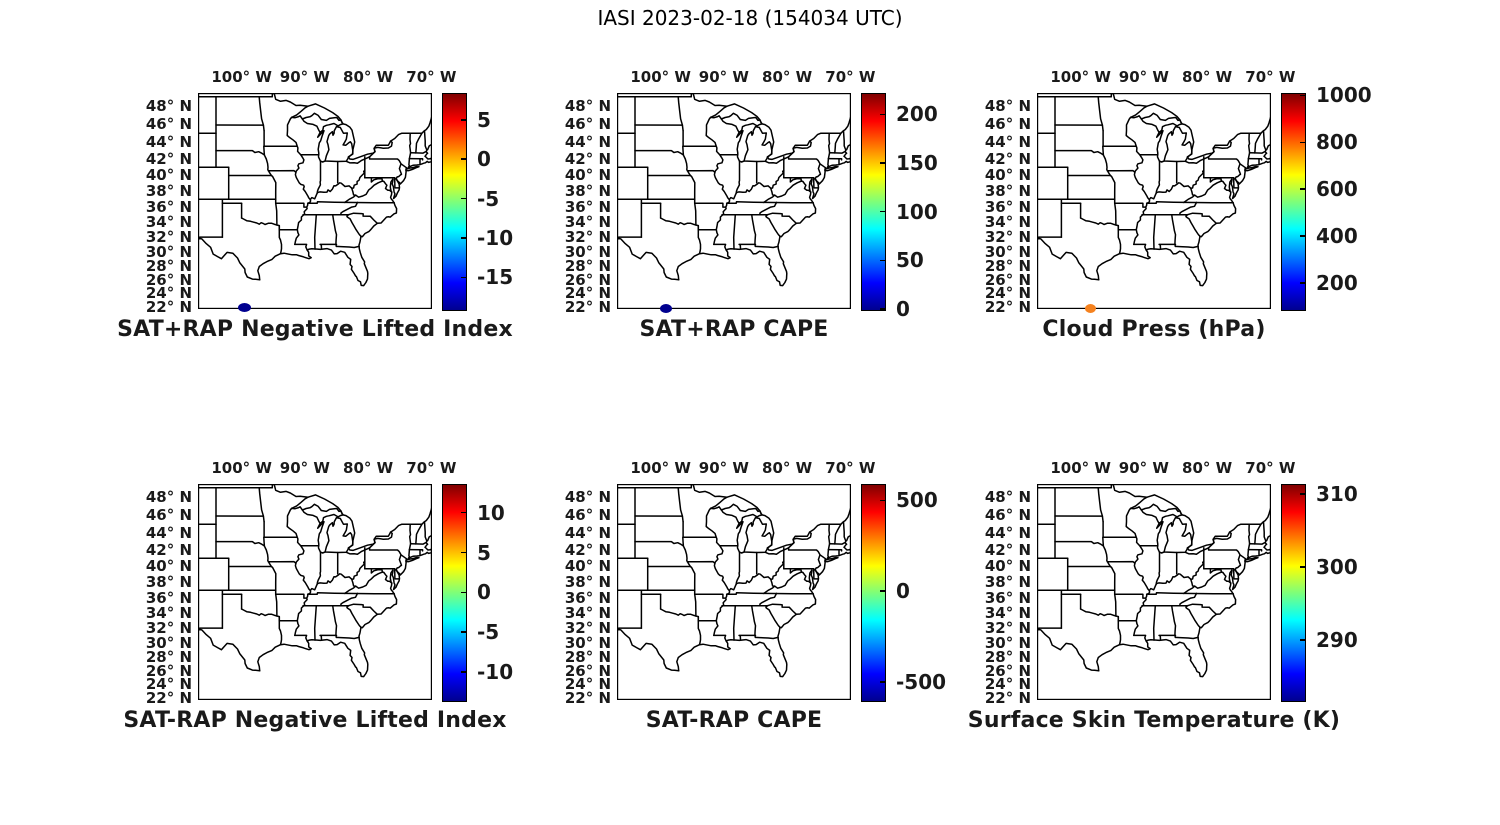 This screenshot has height=825, width=1500. Describe the element at coordinates (1154, 329) in the screenshot. I see `panel-title: Cloud Press (hPa)` at that location.